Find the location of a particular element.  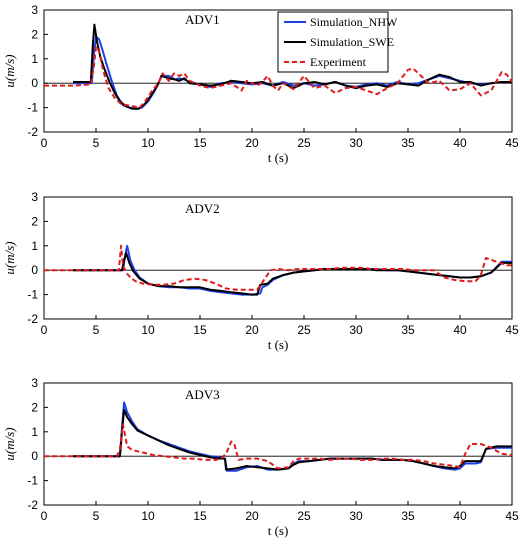

panel-title: ADV2 is located at coordinates (202, 208).